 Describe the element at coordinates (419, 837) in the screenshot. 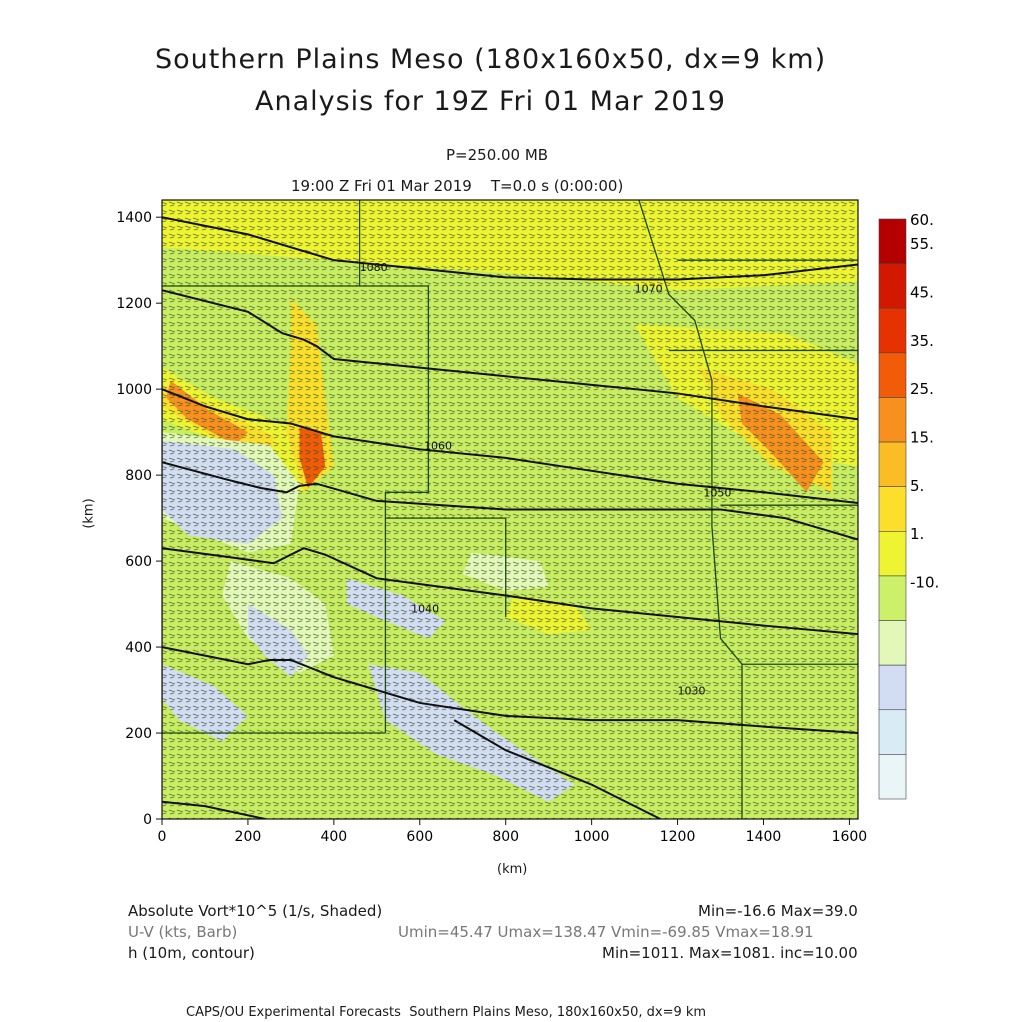

I see `x-tick-label: 600` at that location.